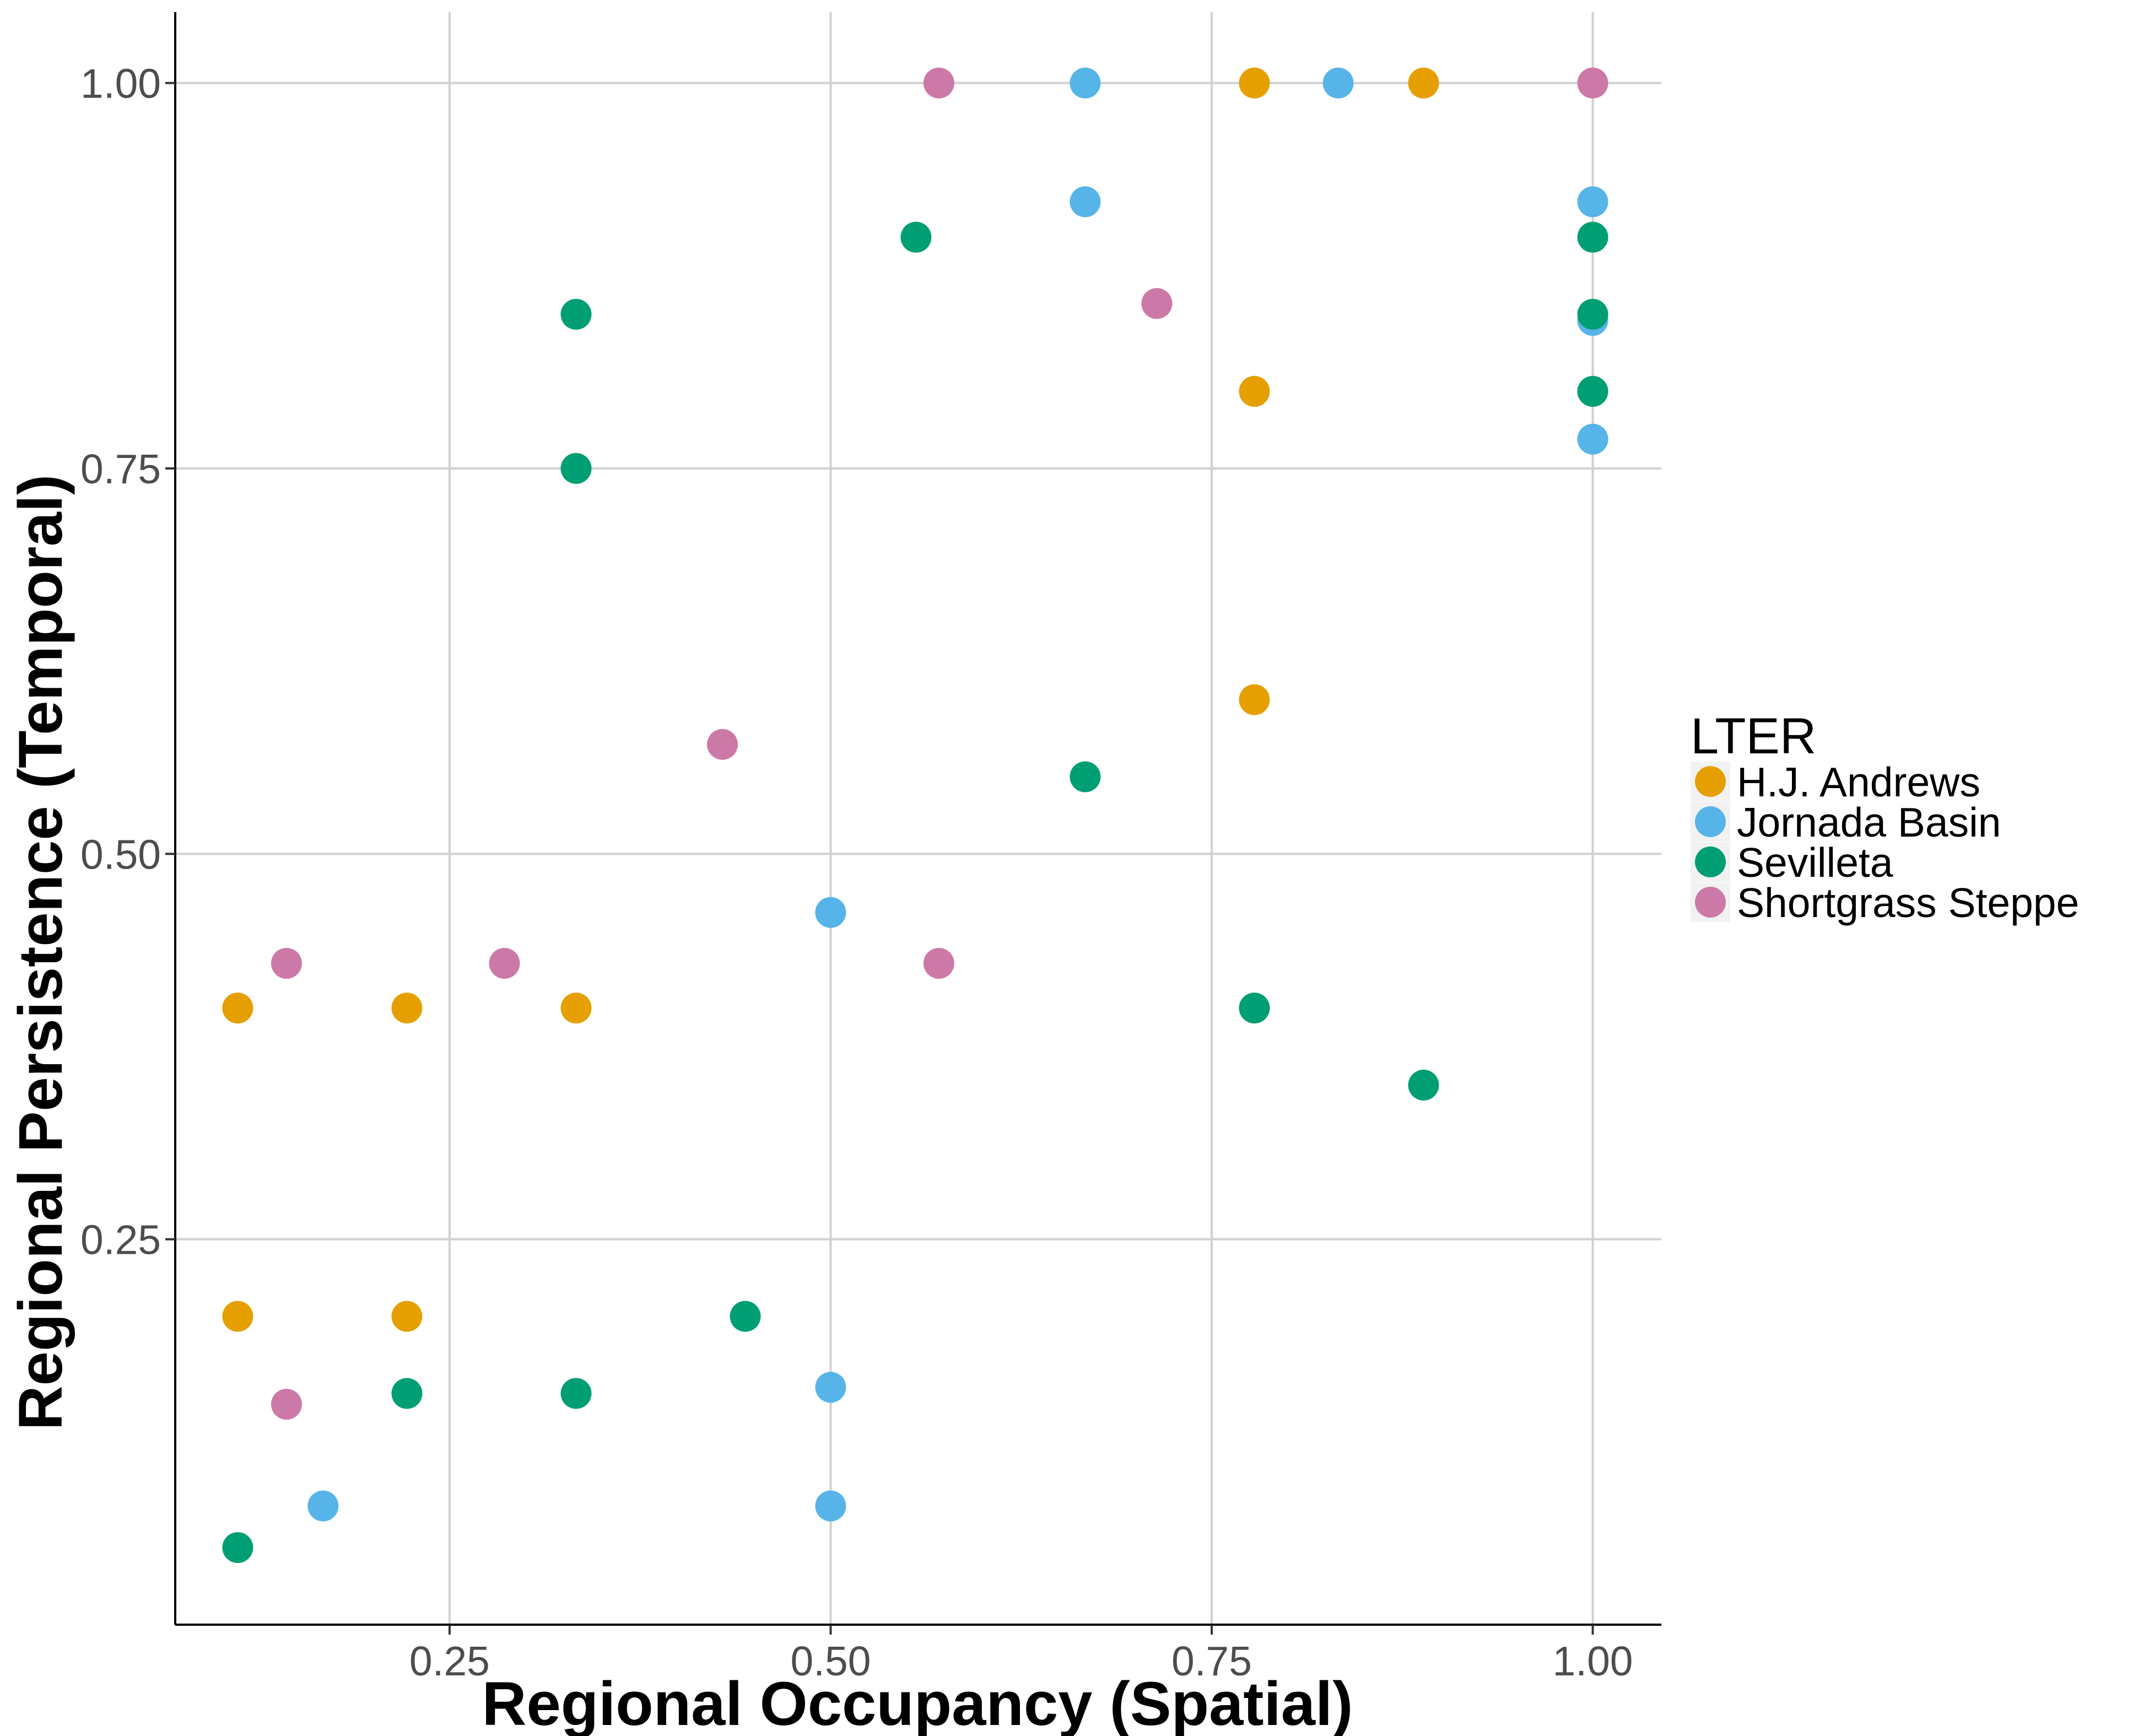 The height and width of the screenshot is (1736, 2149). I want to click on x-axis-title: Regional Occupancy (Spatial), so click(917, 1702).